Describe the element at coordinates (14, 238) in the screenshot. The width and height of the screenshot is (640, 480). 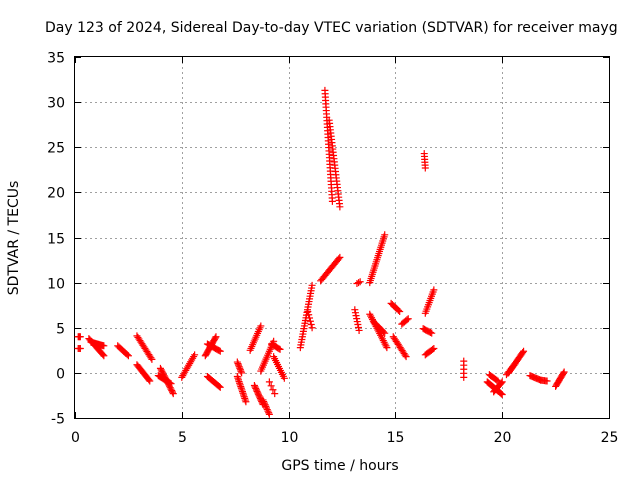
I see `y-axis-label: SDTVAR / TECUs` at that location.